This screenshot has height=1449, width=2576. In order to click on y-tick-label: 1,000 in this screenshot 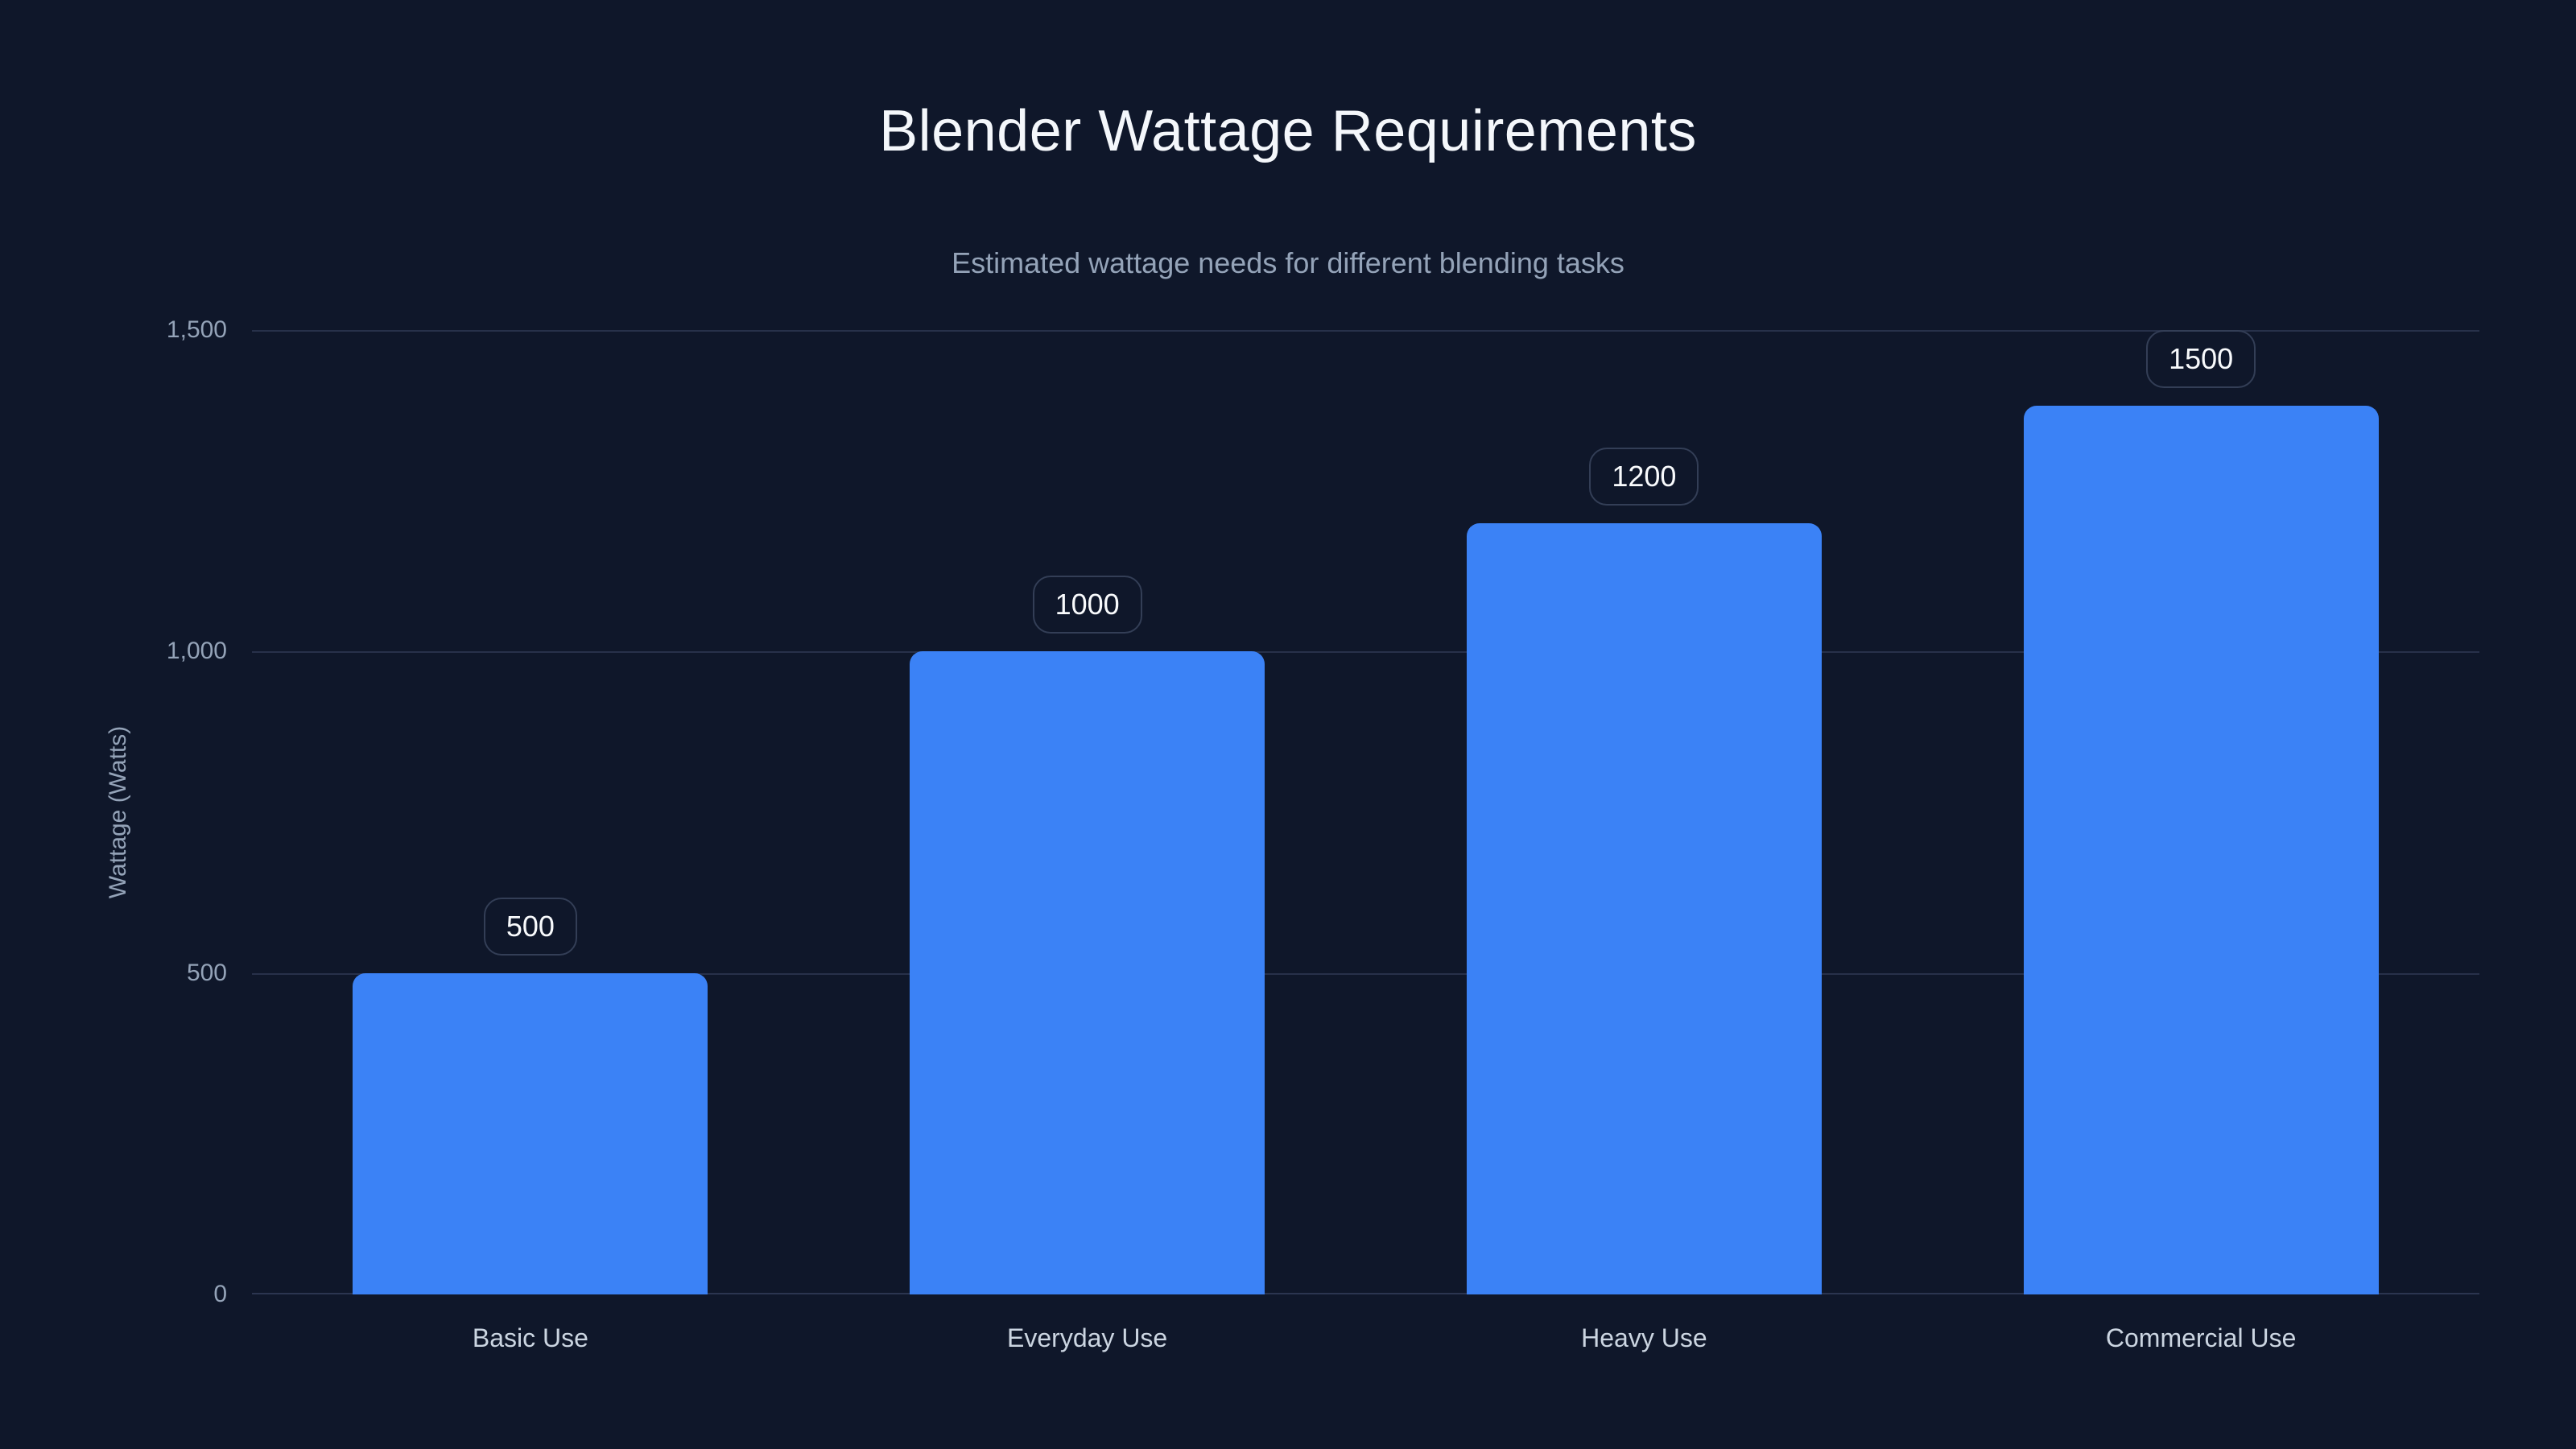, I will do `click(196, 651)`.